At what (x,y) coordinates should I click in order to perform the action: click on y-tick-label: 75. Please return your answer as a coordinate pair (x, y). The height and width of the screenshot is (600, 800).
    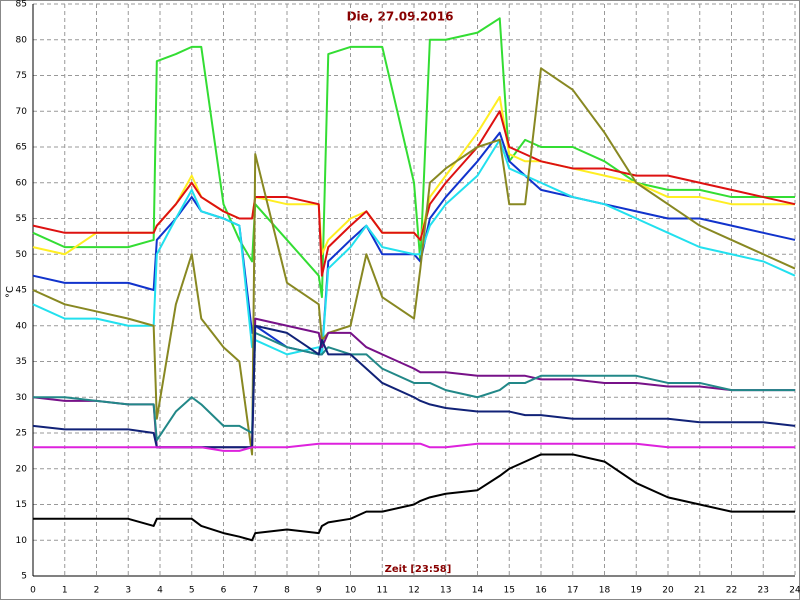
    Looking at the image, I should click on (21, 76).